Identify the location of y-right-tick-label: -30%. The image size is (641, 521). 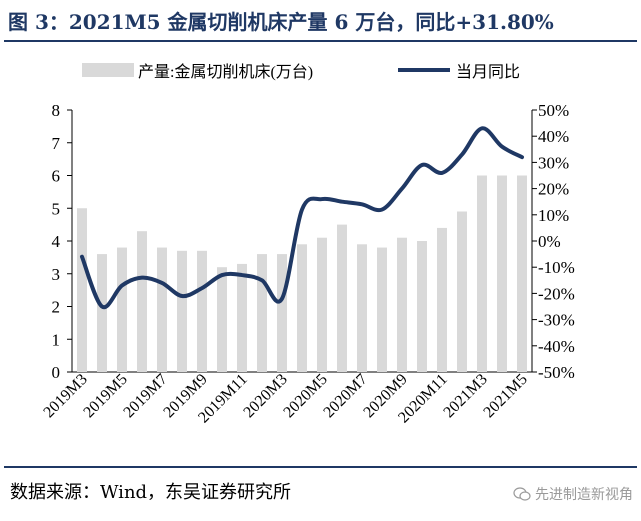
(556, 320).